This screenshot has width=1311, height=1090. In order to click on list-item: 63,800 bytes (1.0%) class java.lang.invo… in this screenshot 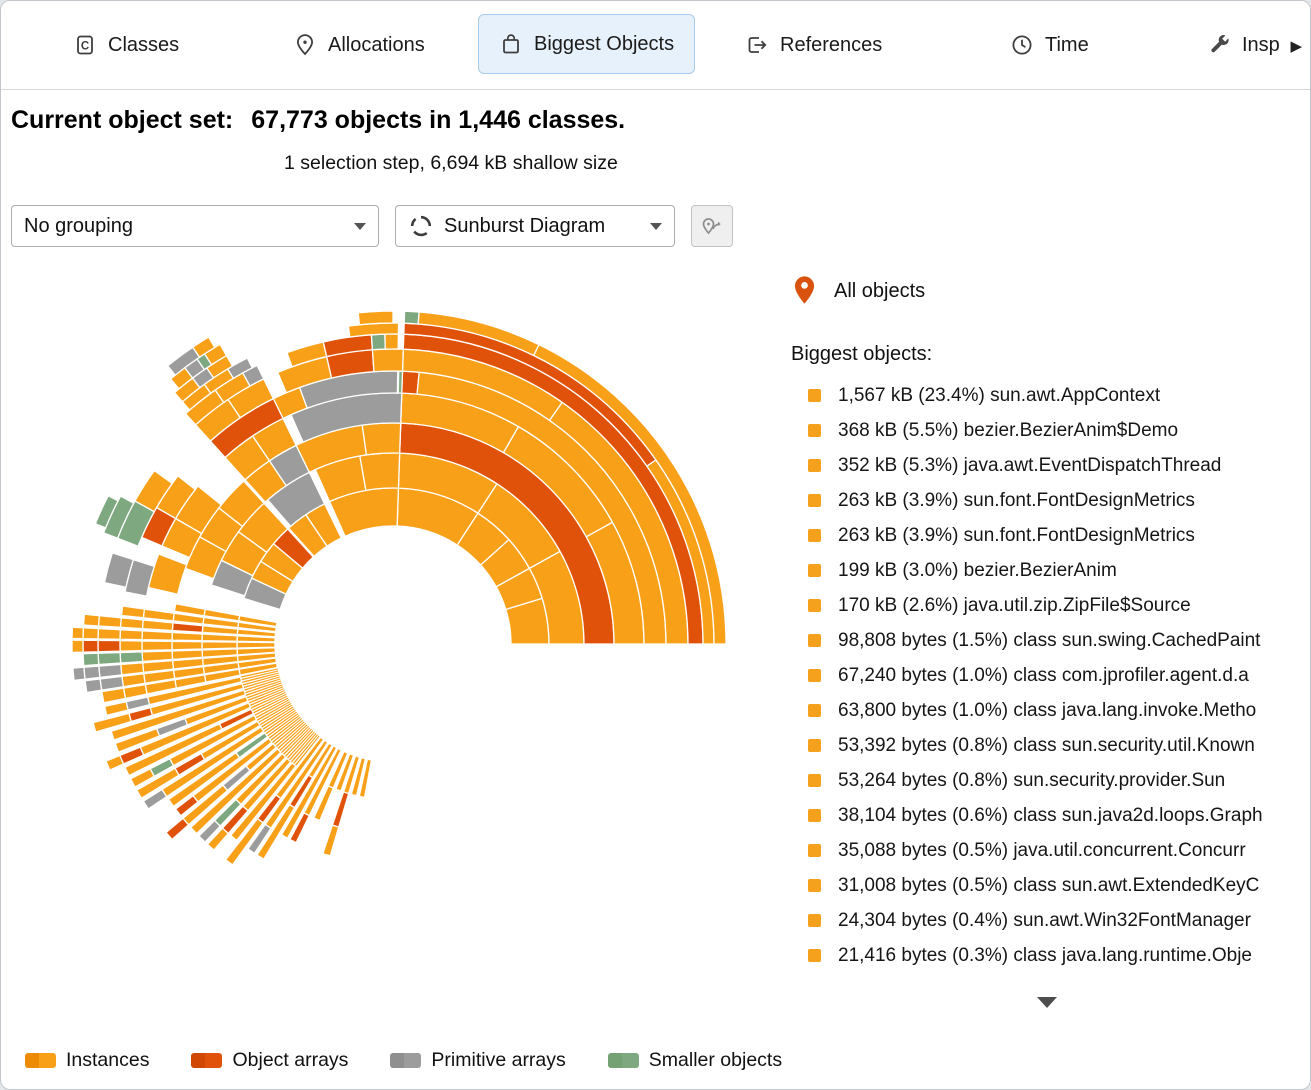, I will do `click(1050, 710)`.